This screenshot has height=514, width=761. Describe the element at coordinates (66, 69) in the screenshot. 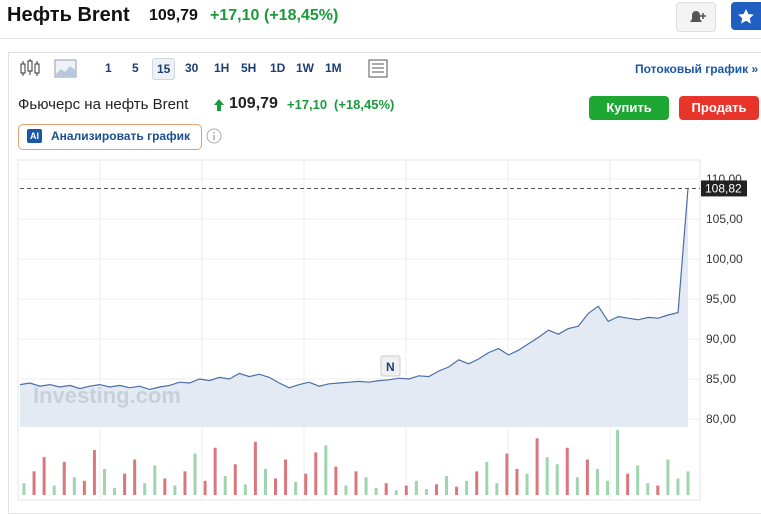

I see `area-icon` at that location.